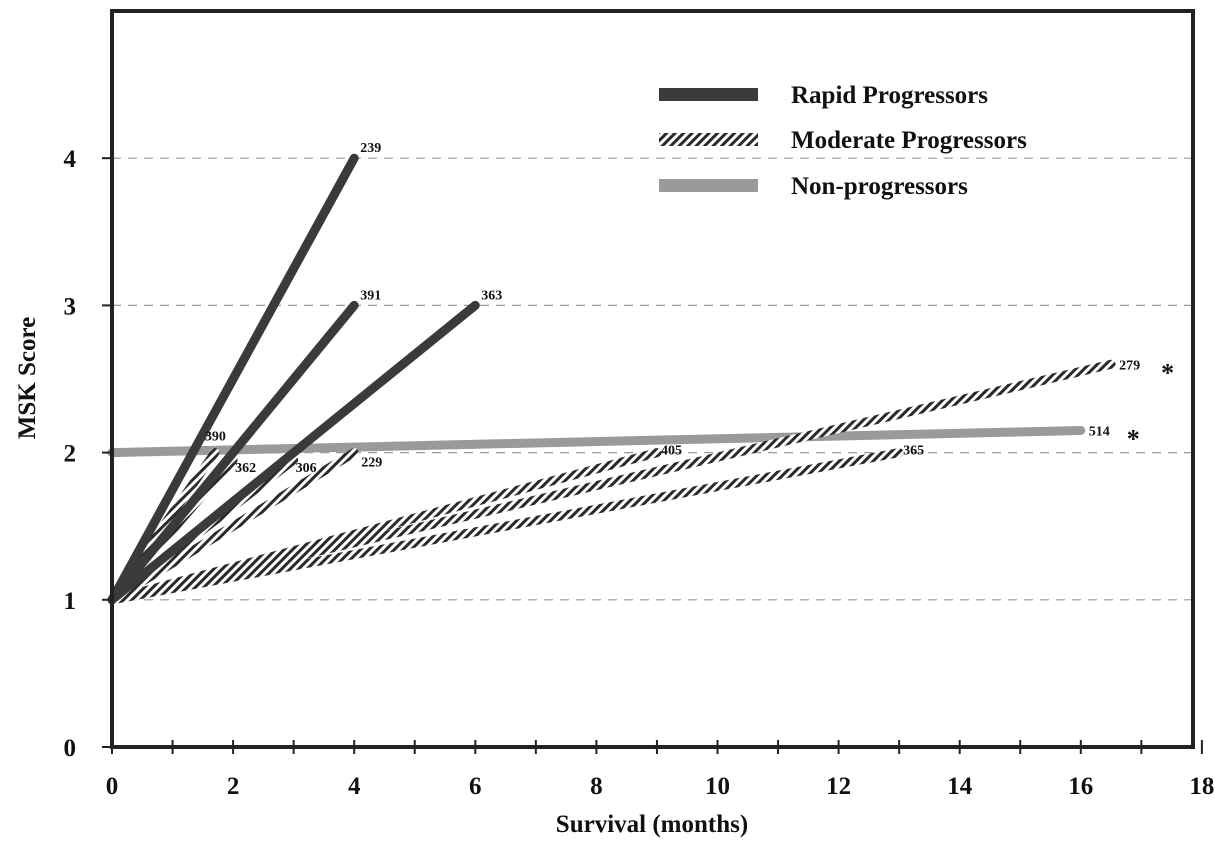  Describe the element at coordinates (70, 306) in the screenshot. I see `y-tick-label: 3` at that location.